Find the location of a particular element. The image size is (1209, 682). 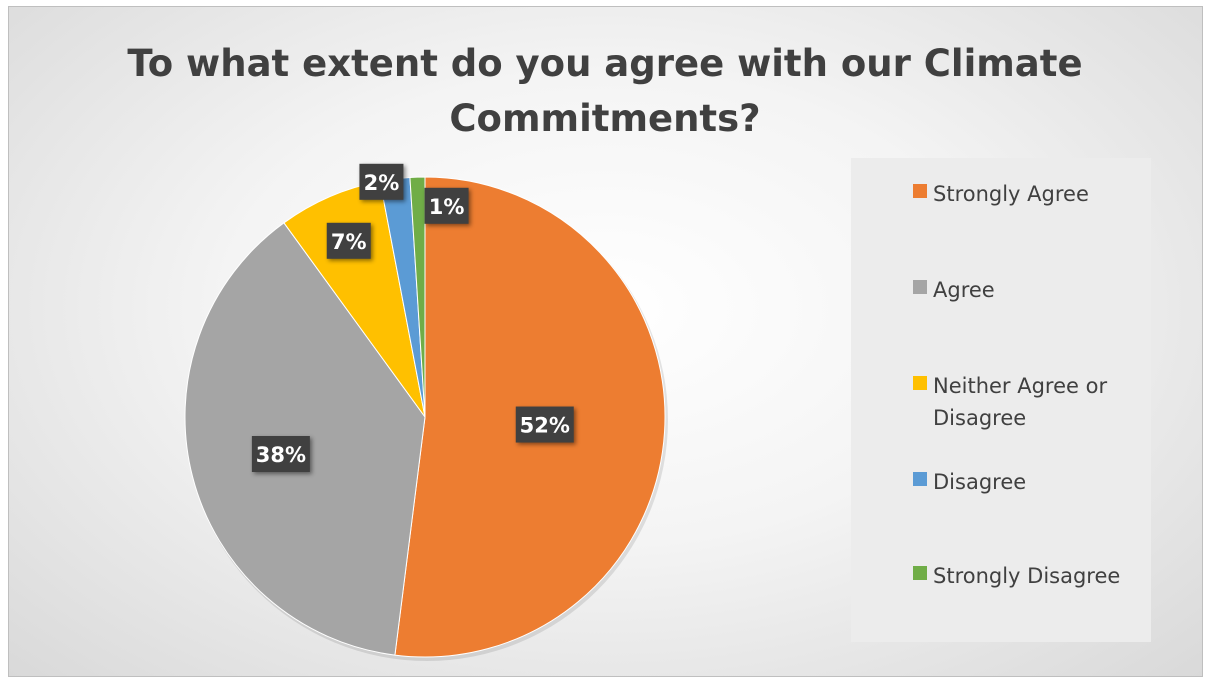

legend-label: Disagree is located at coordinates (980, 482).